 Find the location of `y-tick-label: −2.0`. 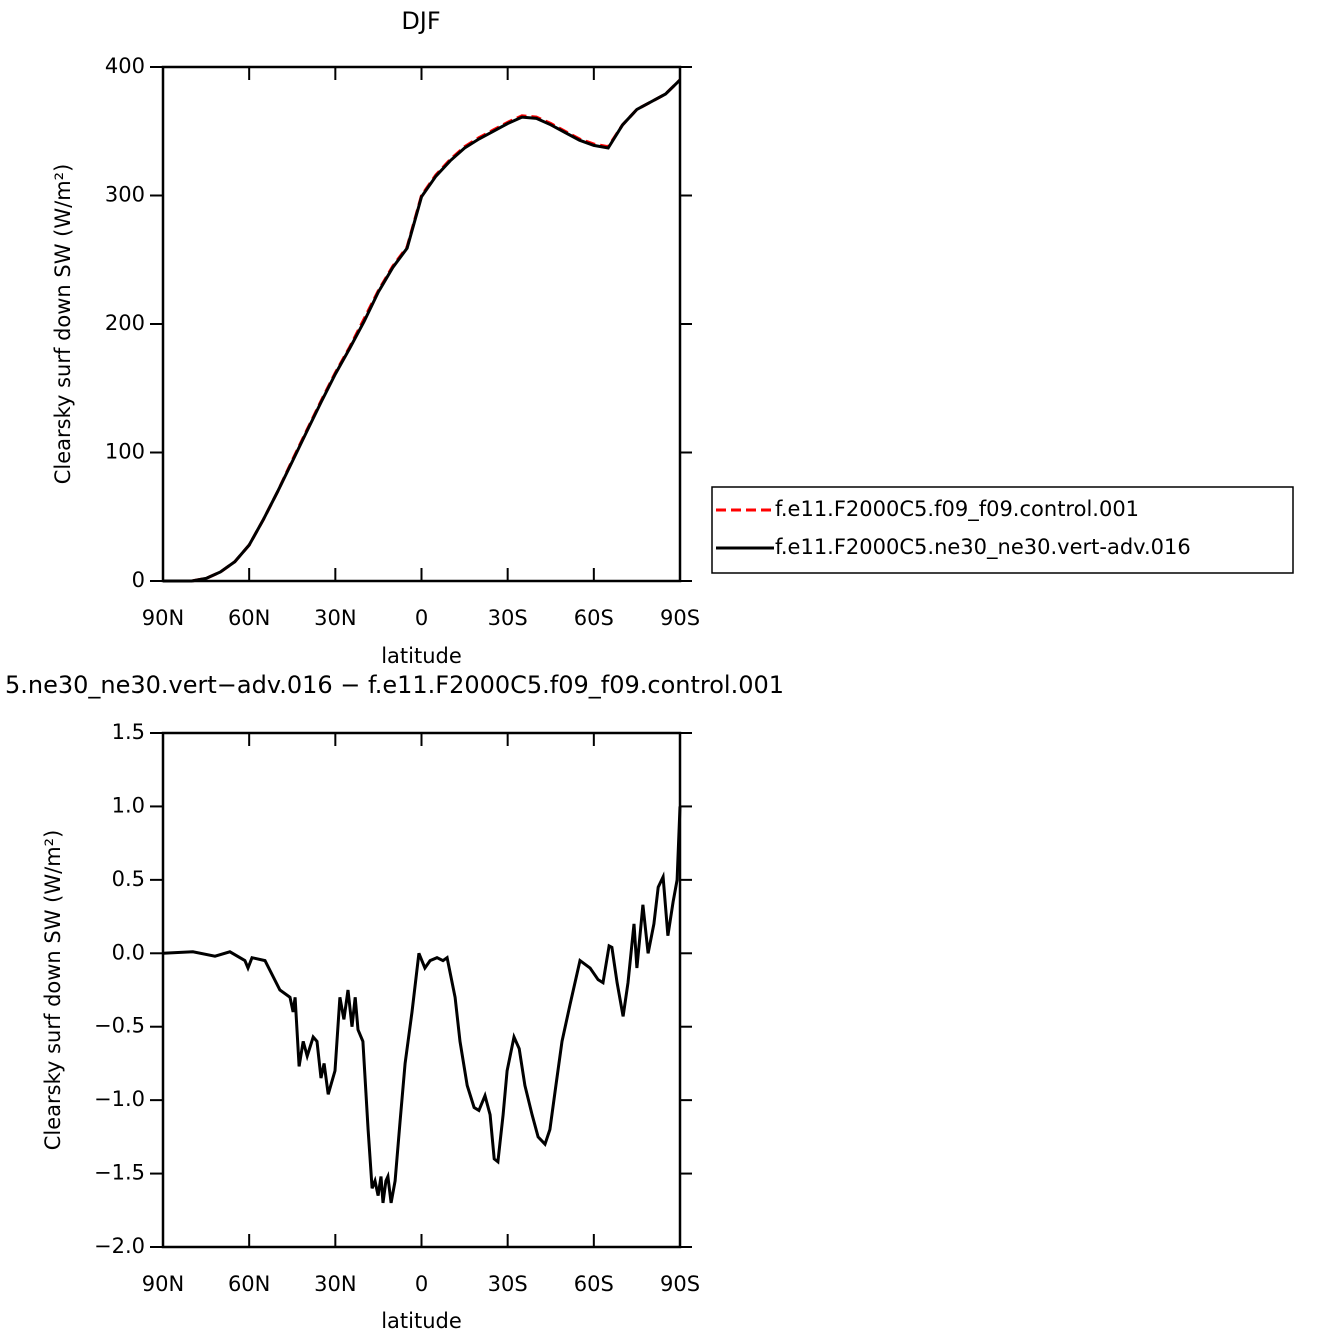

y-tick-label: −2.0 is located at coordinates (119, 1246).